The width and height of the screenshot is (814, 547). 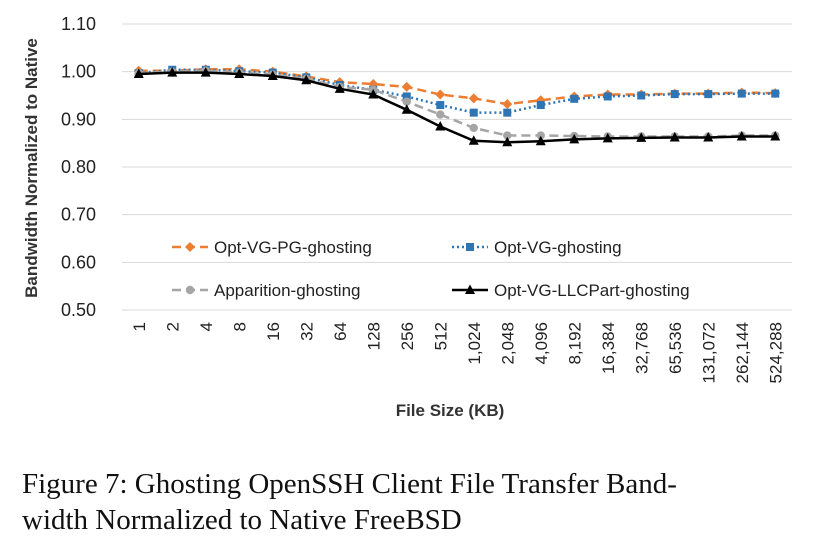 What do you see at coordinates (287, 290) in the screenshot?
I see `legend-label: Apparition-ghosting` at bounding box center [287, 290].